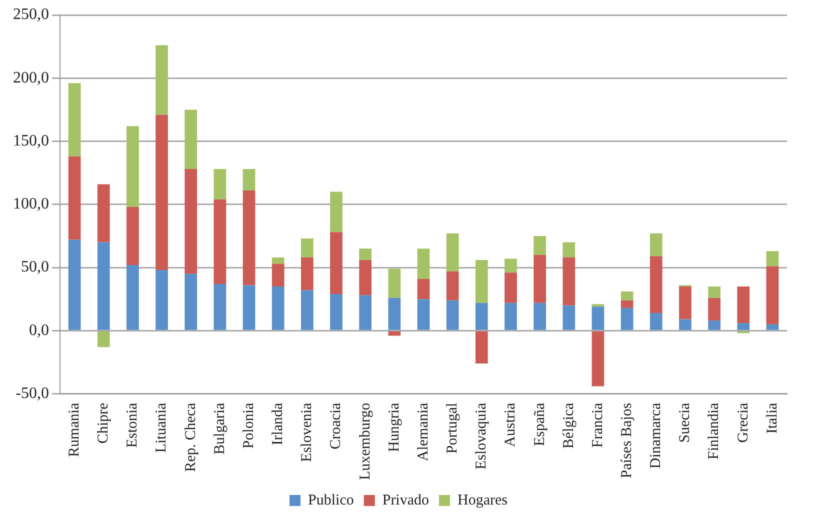 The width and height of the screenshot is (817, 528). What do you see at coordinates (714, 431) in the screenshot?
I see `x-tick-label: Finlandia` at bounding box center [714, 431].